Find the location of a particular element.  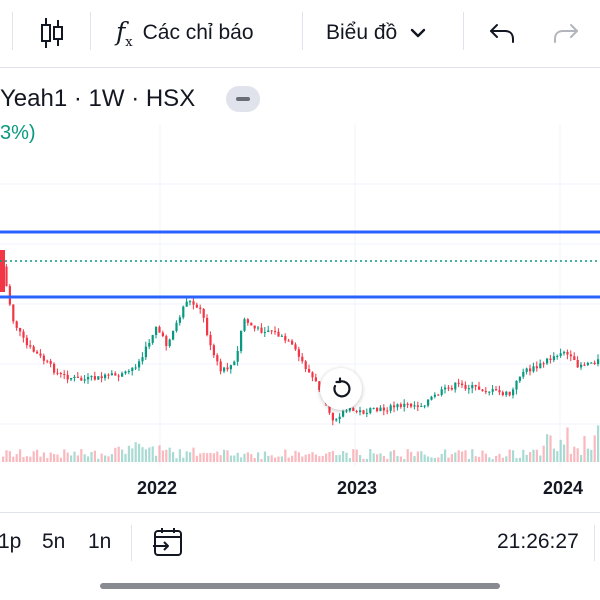

bottom-bar: 1p 5n 1n 21:26:27 is located at coordinates (300, 542).